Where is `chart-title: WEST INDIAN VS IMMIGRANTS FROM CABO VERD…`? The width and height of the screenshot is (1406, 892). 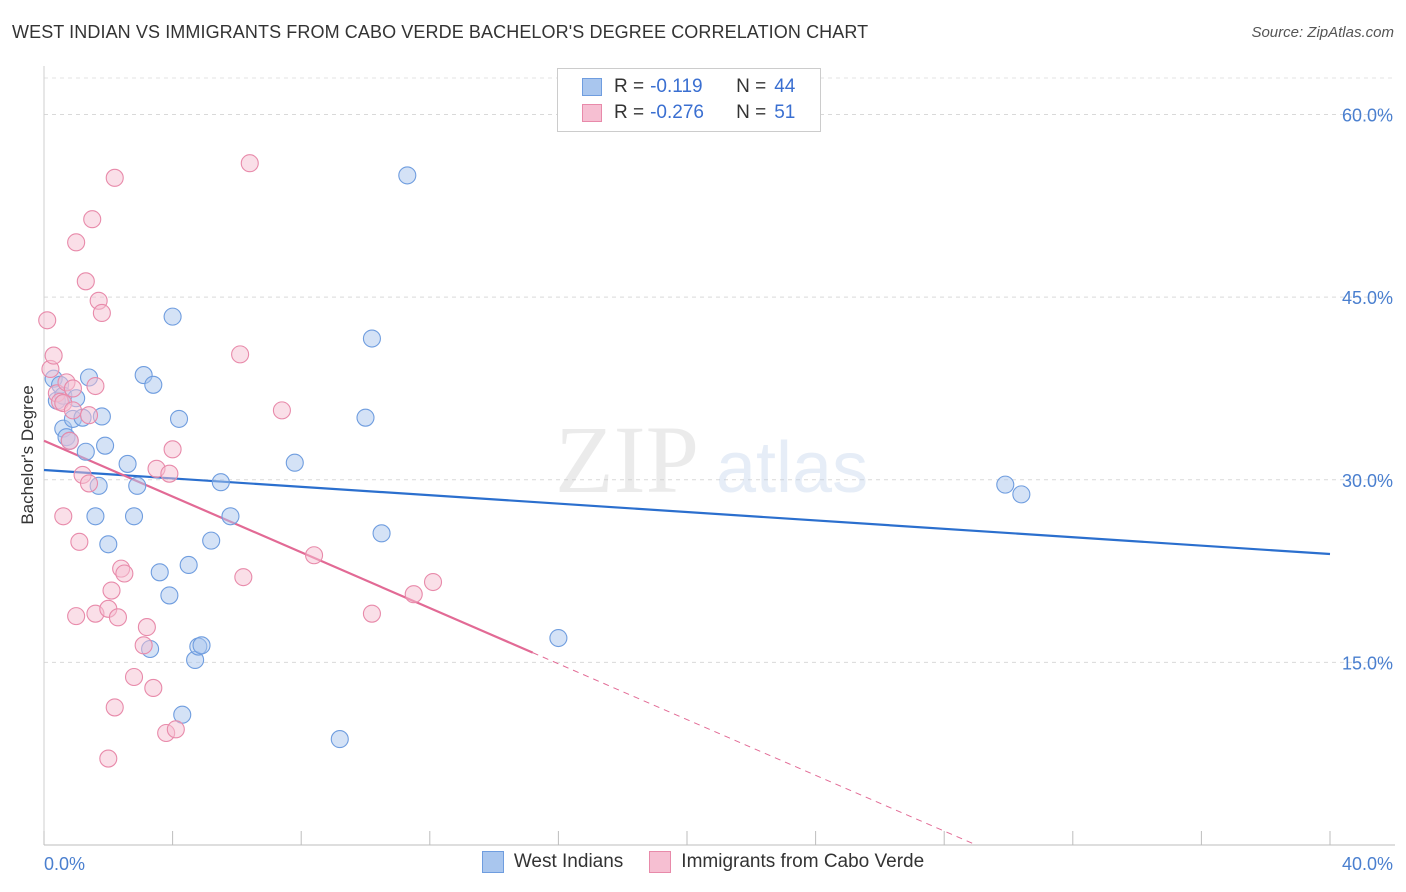 chart-title: WEST INDIAN VS IMMIGRANTS FROM CABO VERD… is located at coordinates (440, 32).